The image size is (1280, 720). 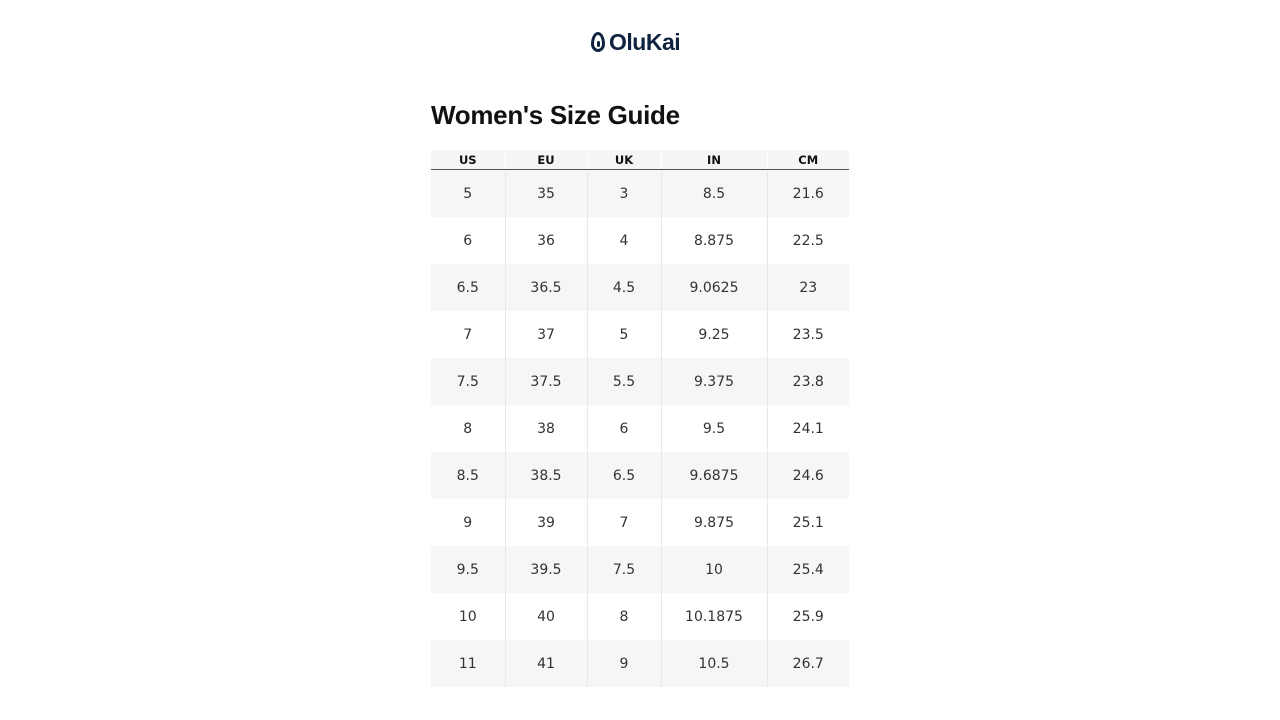 What do you see at coordinates (807, 287) in the screenshot?
I see `cell-cm: 23` at bounding box center [807, 287].